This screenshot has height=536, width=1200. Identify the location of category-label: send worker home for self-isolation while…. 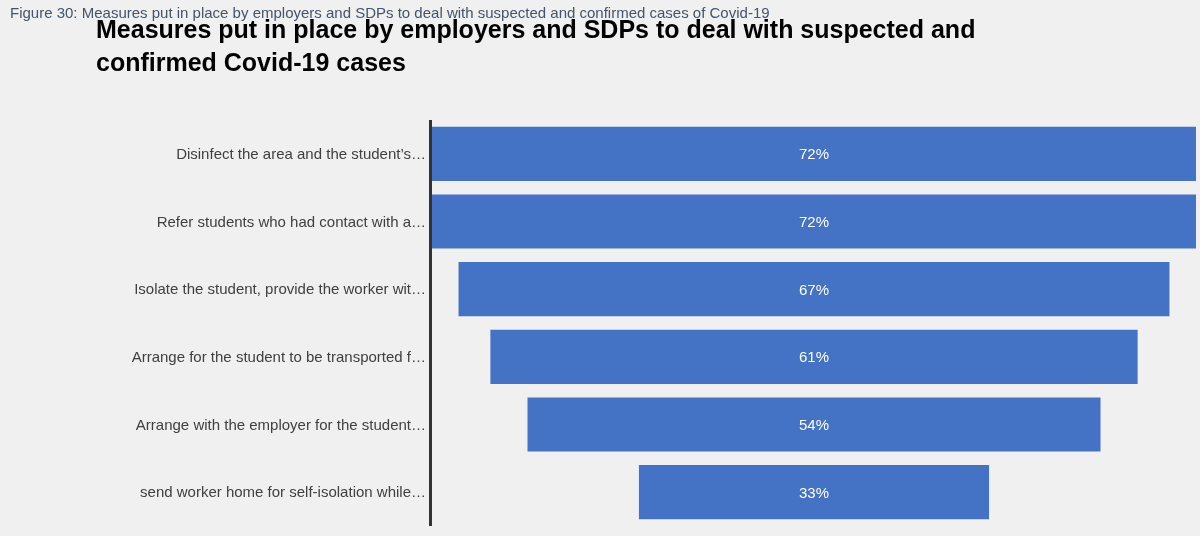
(283, 492).